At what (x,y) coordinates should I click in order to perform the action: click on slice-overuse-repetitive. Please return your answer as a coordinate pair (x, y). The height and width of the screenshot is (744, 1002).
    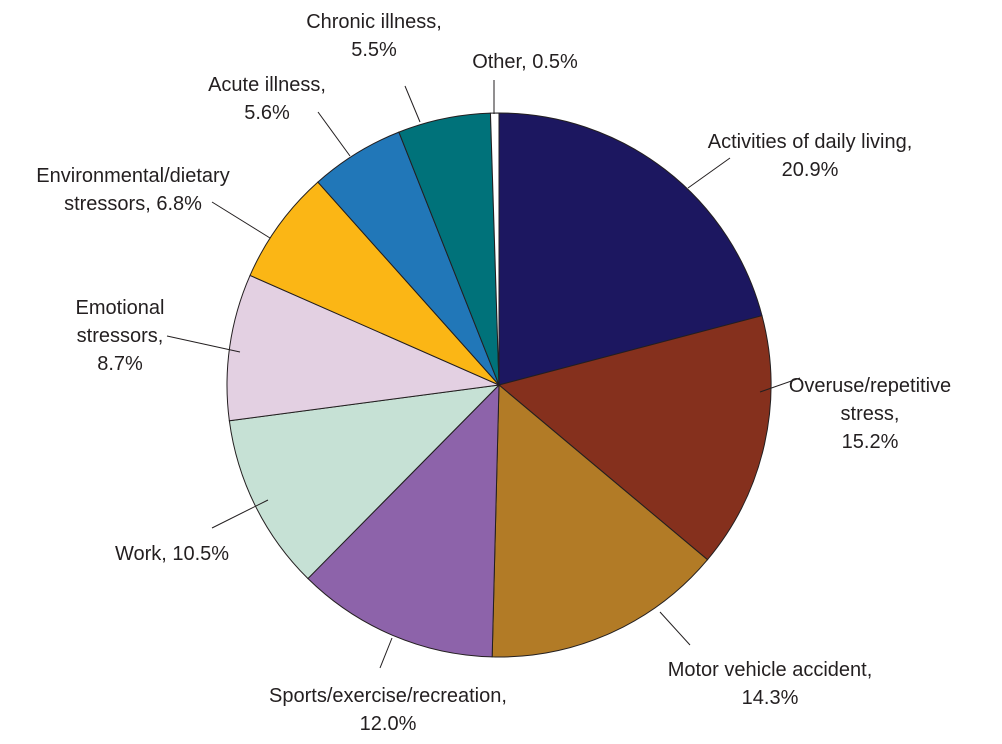
    Looking at the image, I should click on (634, 438).